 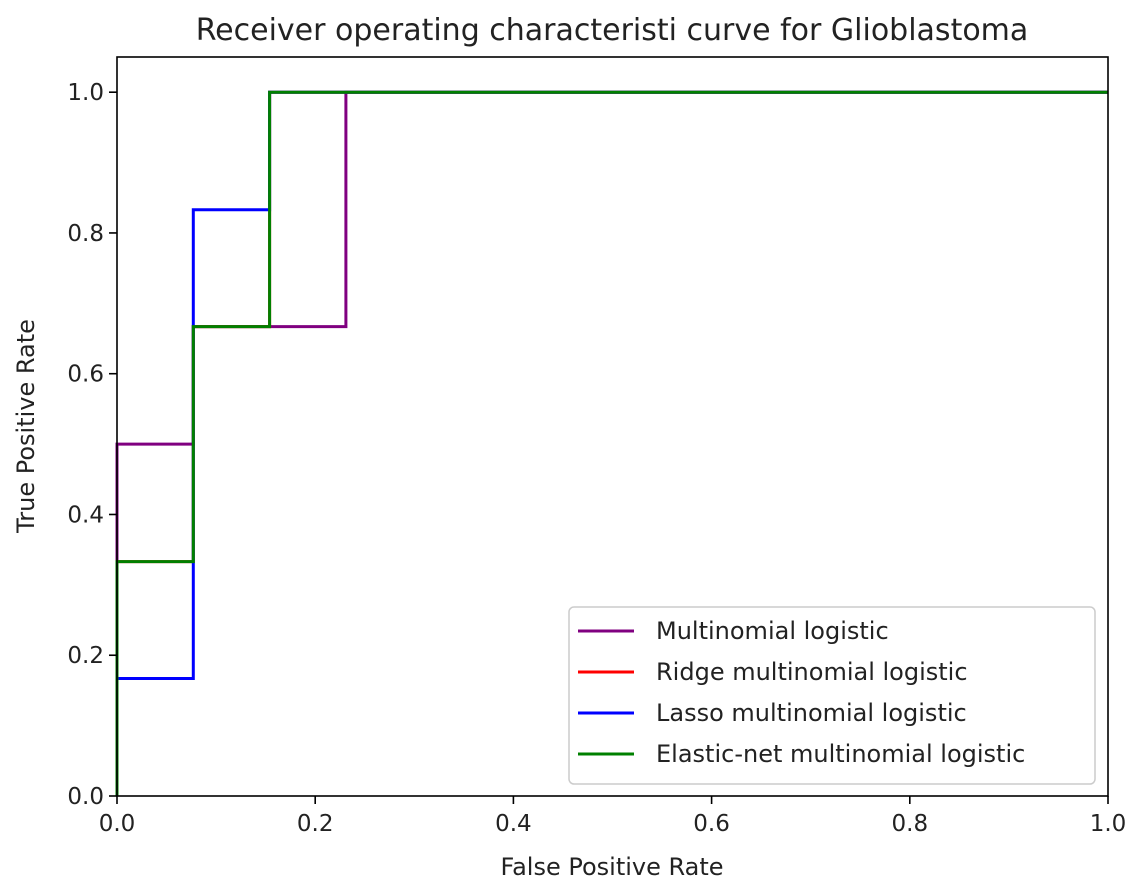 What do you see at coordinates (85, 656) in the screenshot?
I see `y-tick-label: 0.2` at bounding box center [85, 656].